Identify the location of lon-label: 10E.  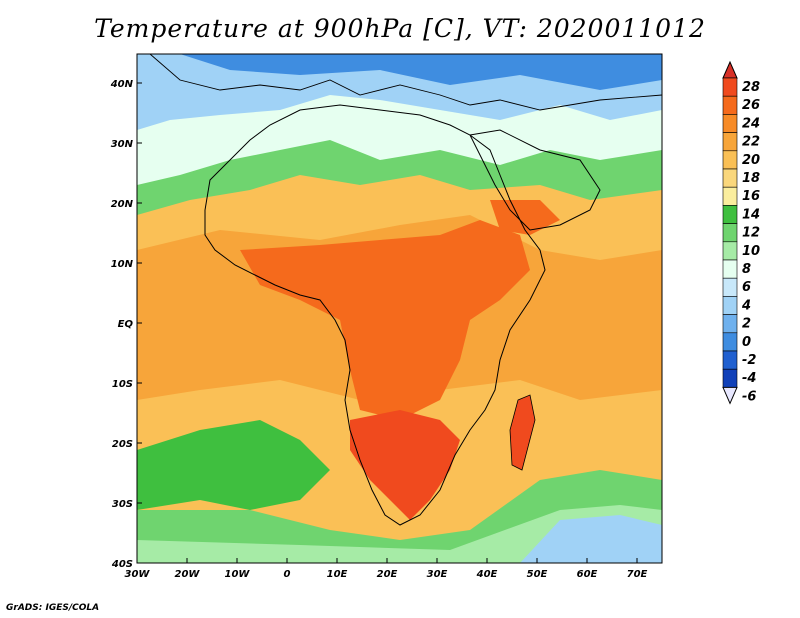
(337, 574).